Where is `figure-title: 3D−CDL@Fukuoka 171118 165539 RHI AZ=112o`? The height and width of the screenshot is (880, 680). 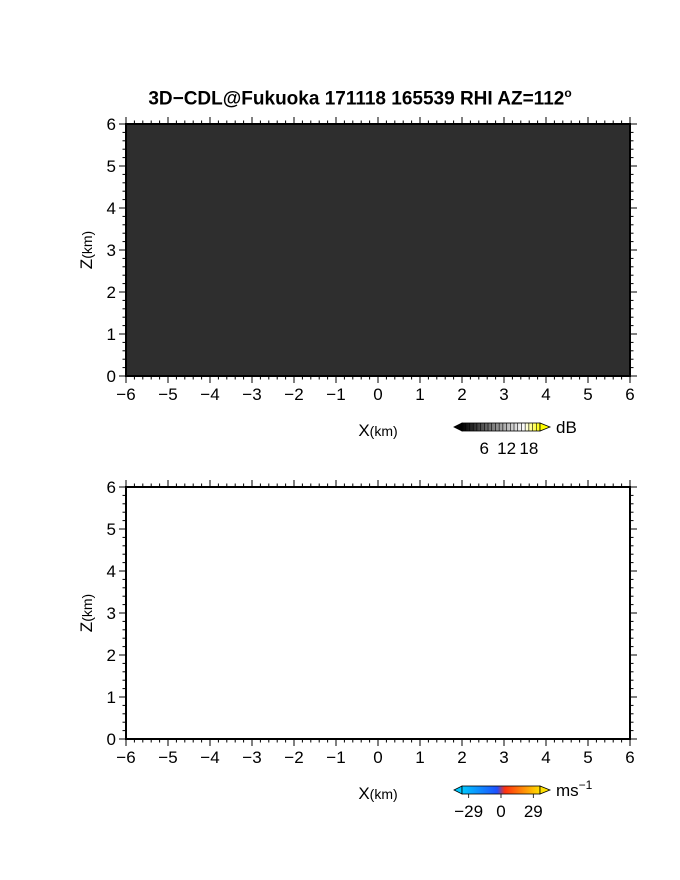
figure-title: 3D−CDL@Fukuoka 171118 165539 RHI AZ=112o is located at coordinates (340, 98).